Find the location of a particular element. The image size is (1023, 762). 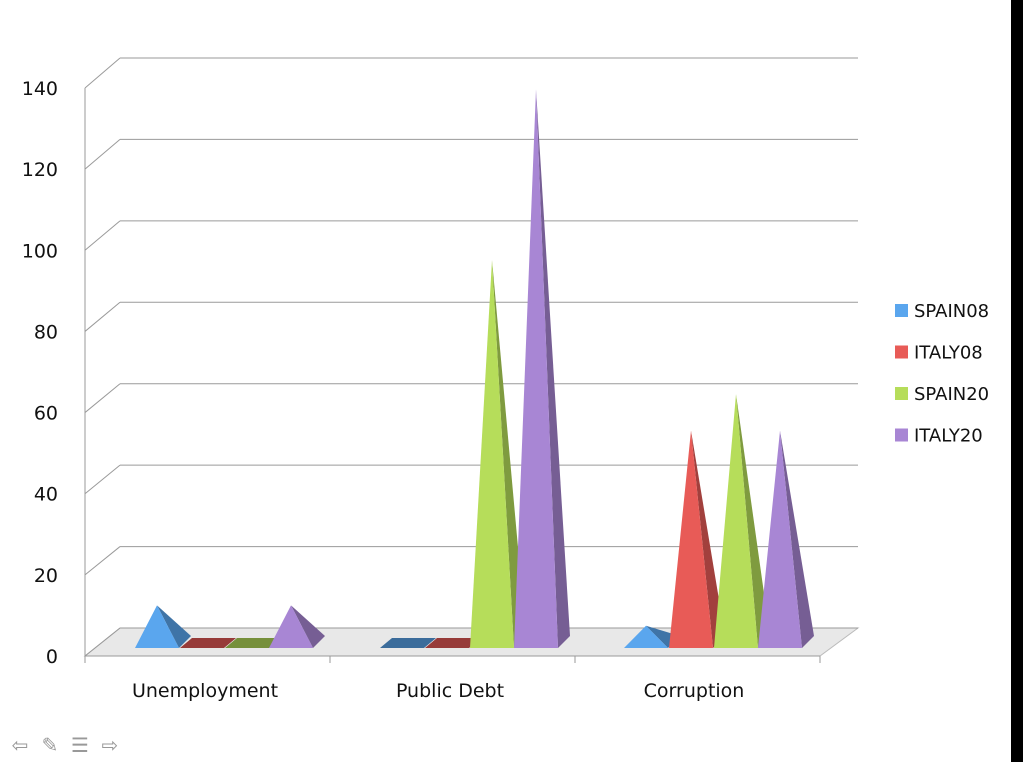

legend-label: ITALY20 is located at coordinates (948, 436).